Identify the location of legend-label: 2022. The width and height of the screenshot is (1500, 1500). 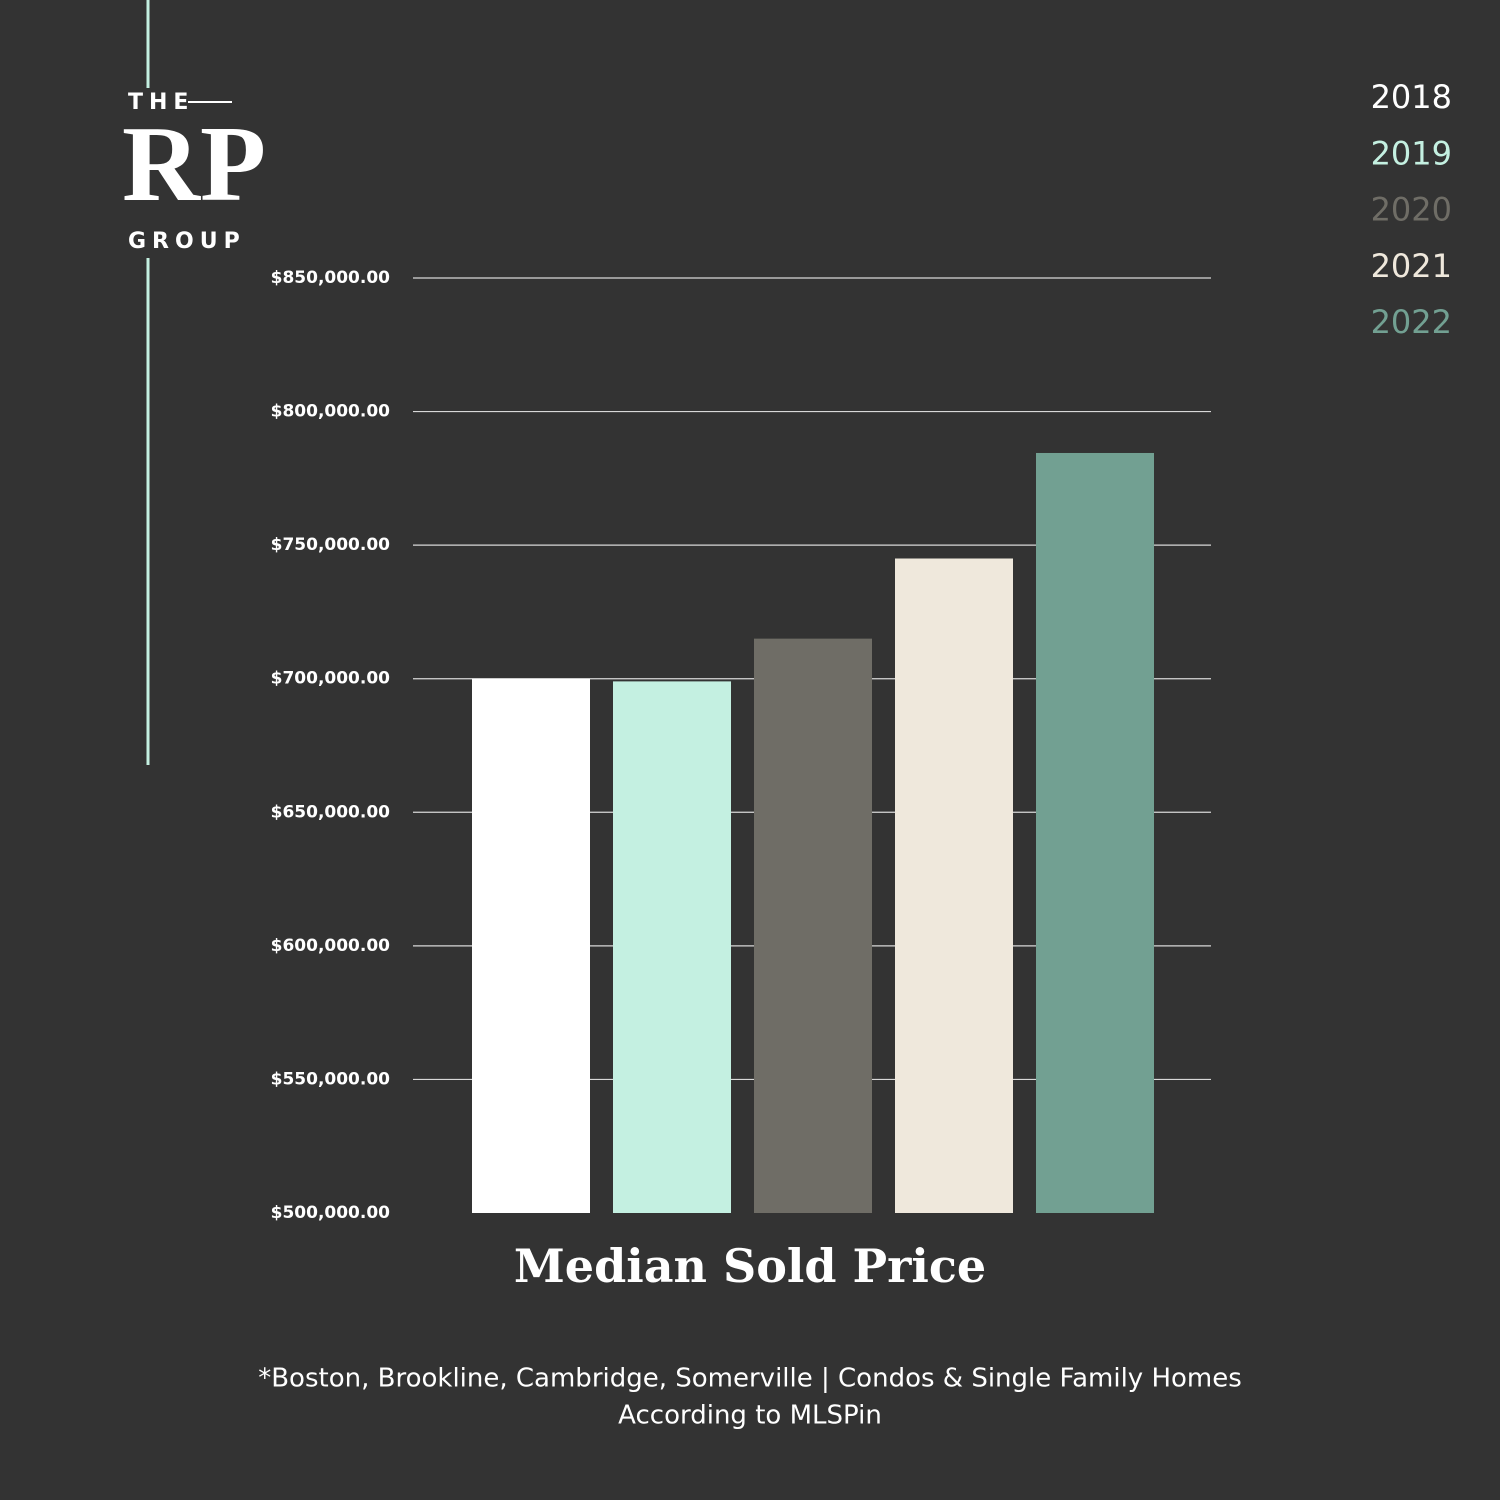
(1411, 322).